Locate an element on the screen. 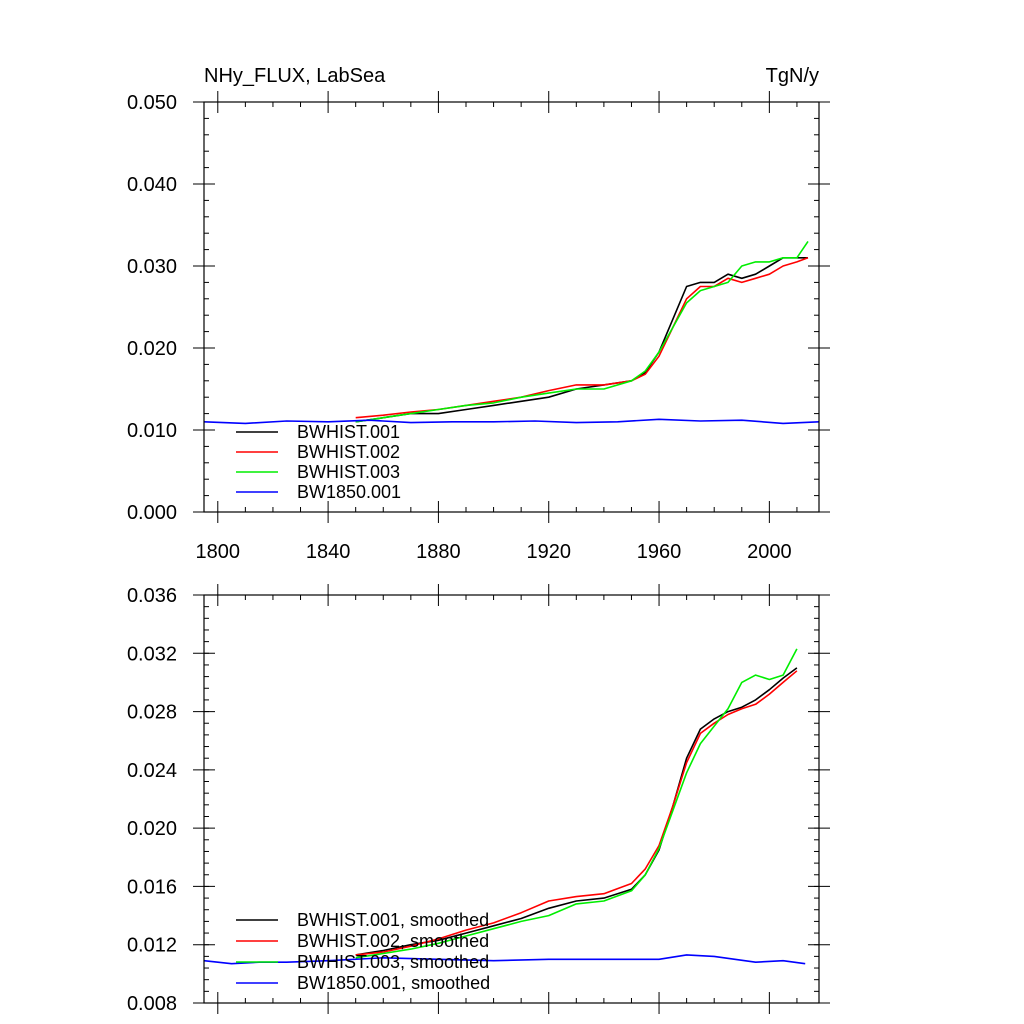 The image size is (1024, 1024). y-tick-label: 0.028 is located at coordinates (152, 713).